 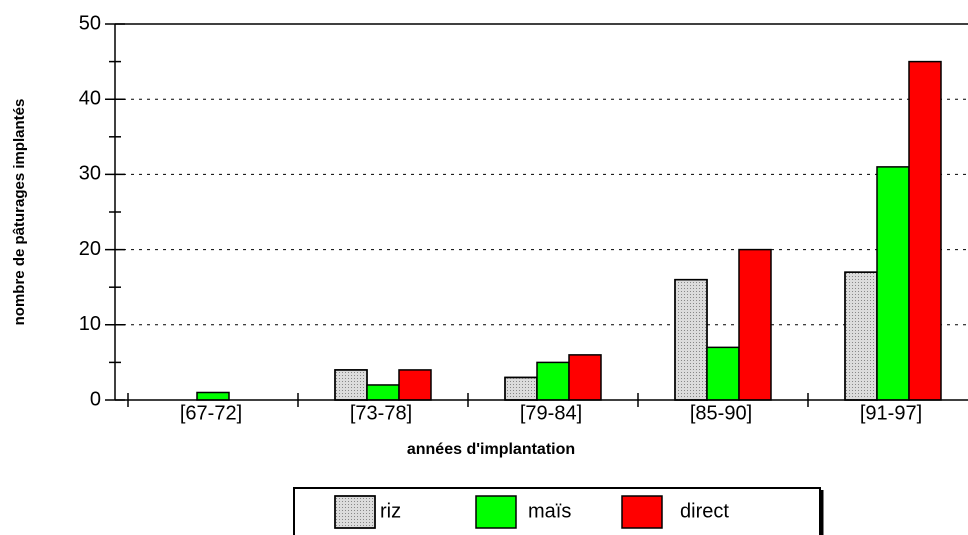 What do you see at coordinates (390, 511) in the screenshot?
I see `legend-label: riz` at bounding box center [390, 511].